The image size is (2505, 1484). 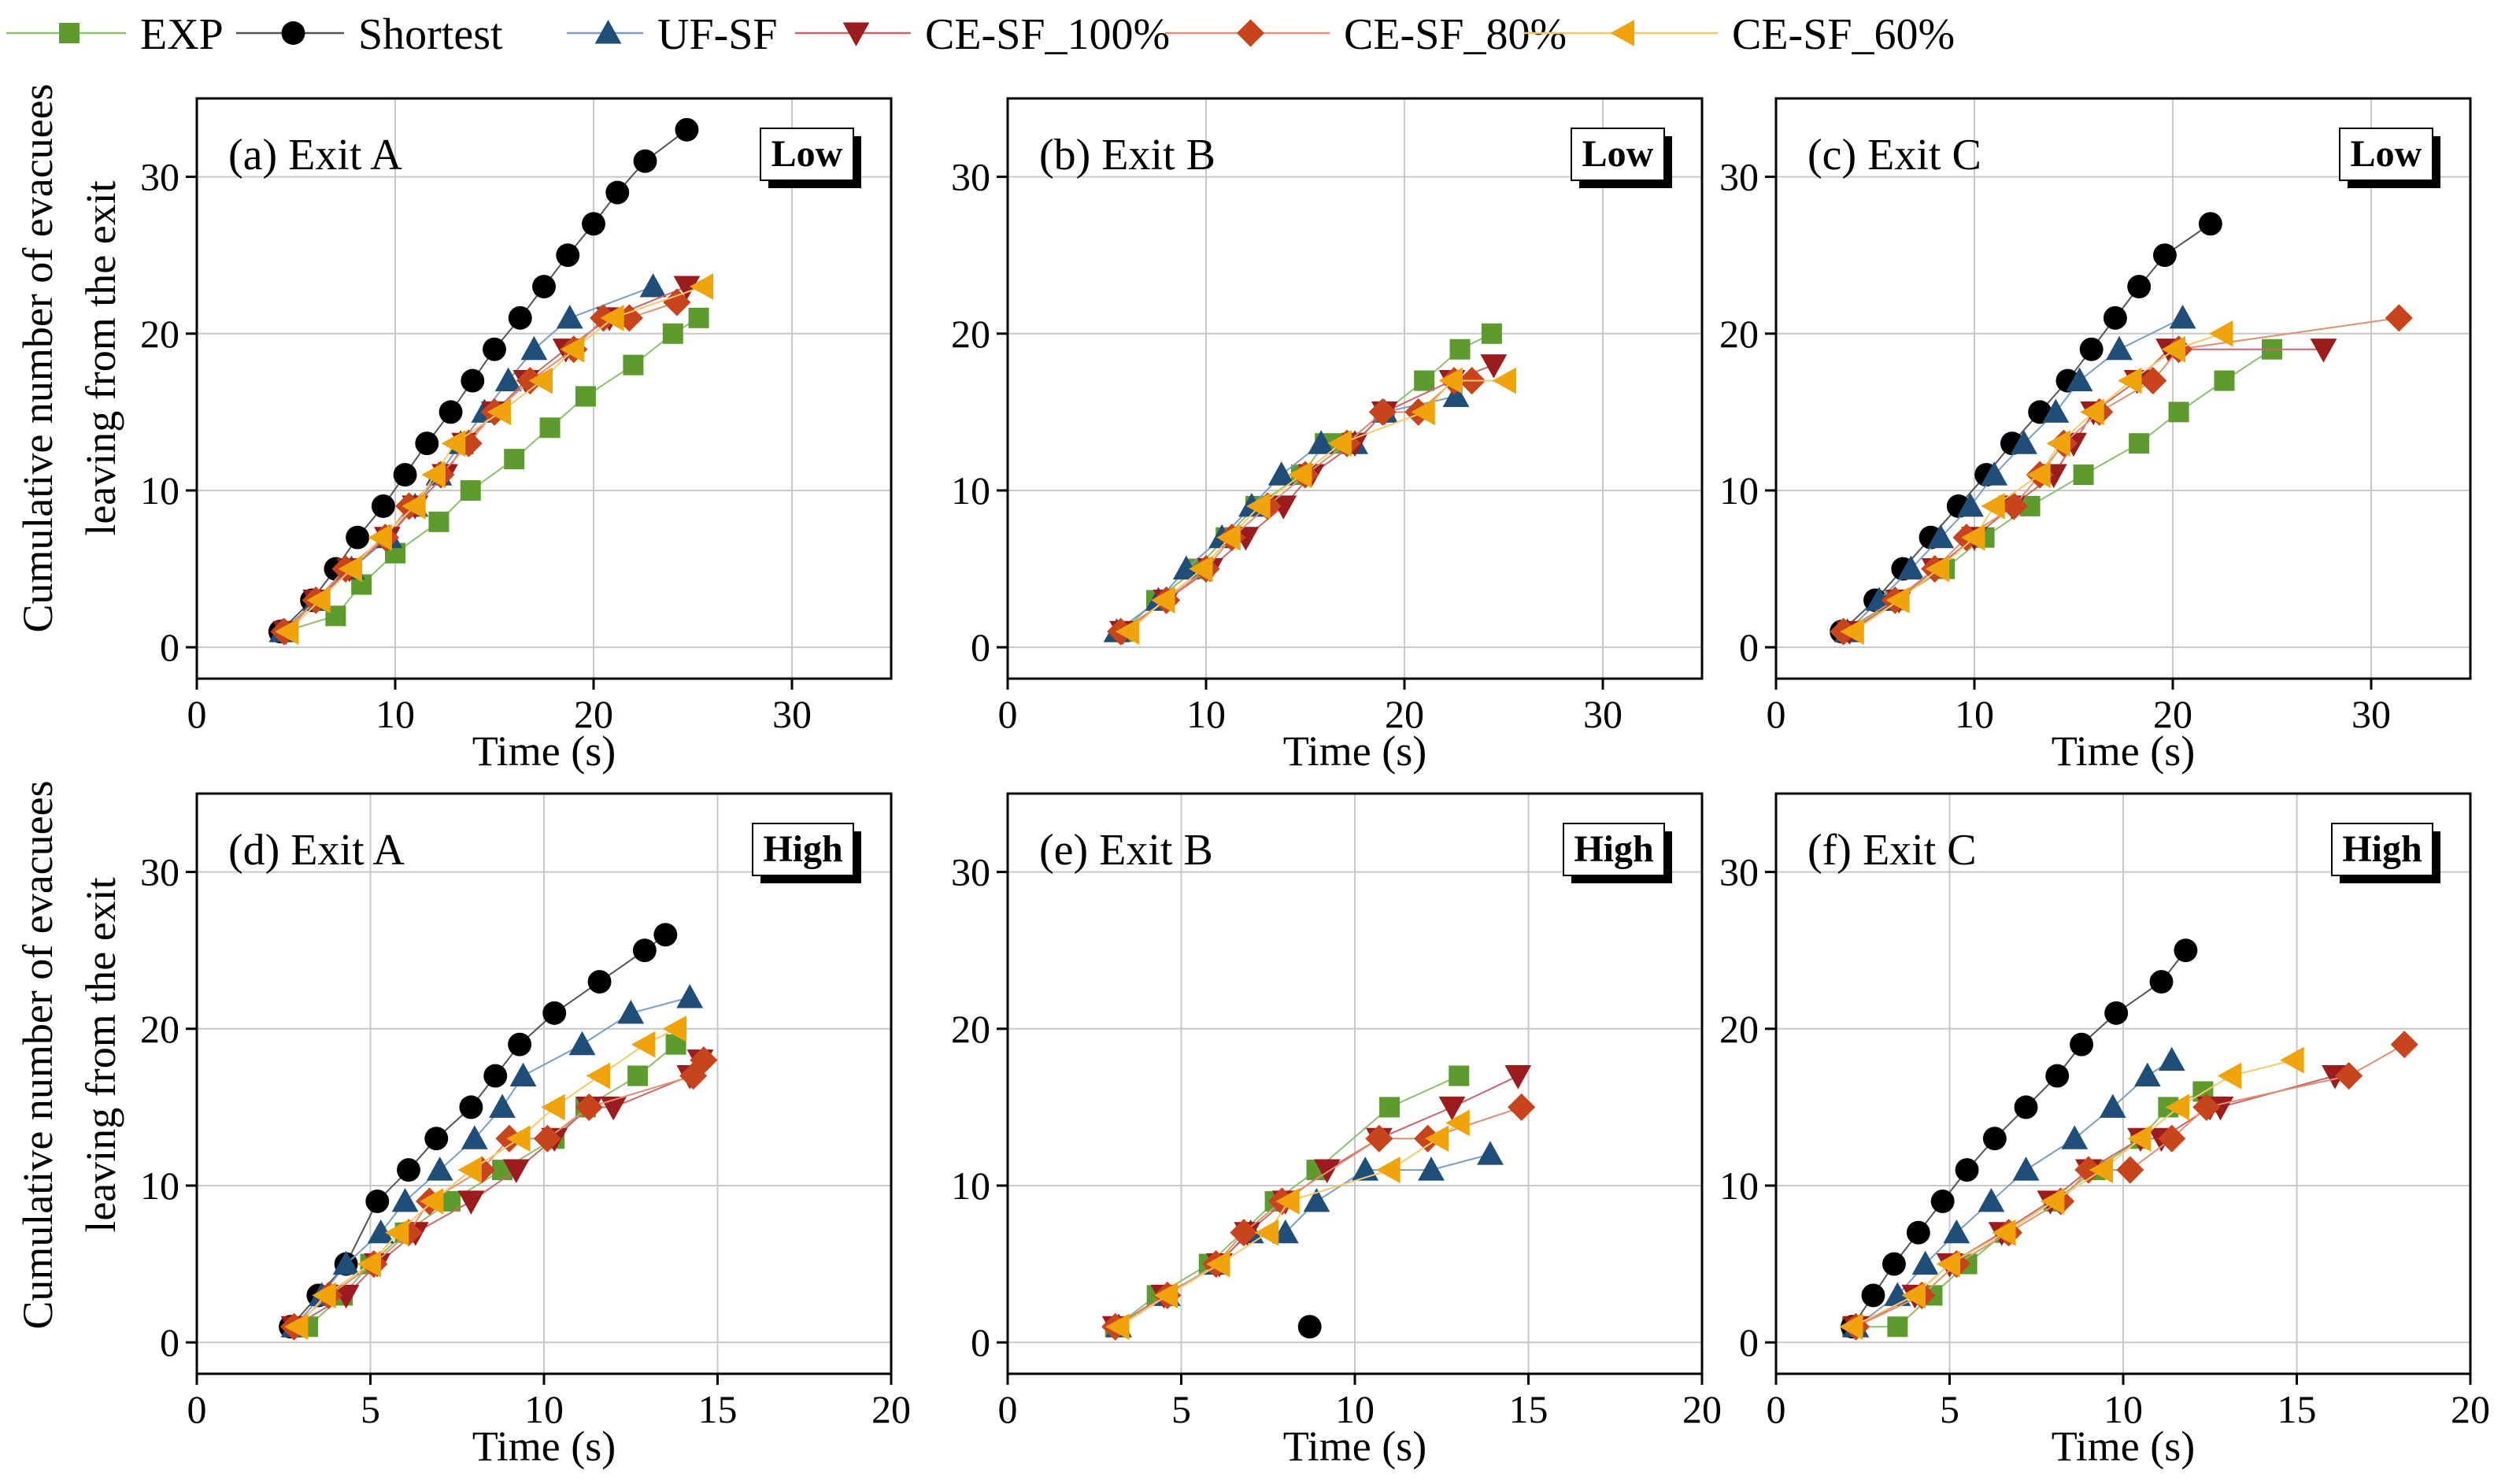 What do you see at coordinates (1702, 1409) in the screenshot?
I see `x-tick-label: 20` at bounding box center [1702, 1409].